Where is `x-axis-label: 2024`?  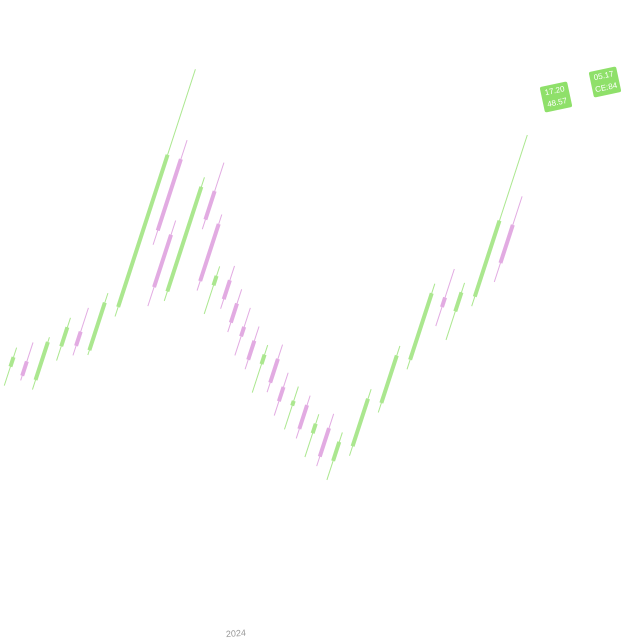
x-axis-label: 2024 is located at coordinates (236, 633).